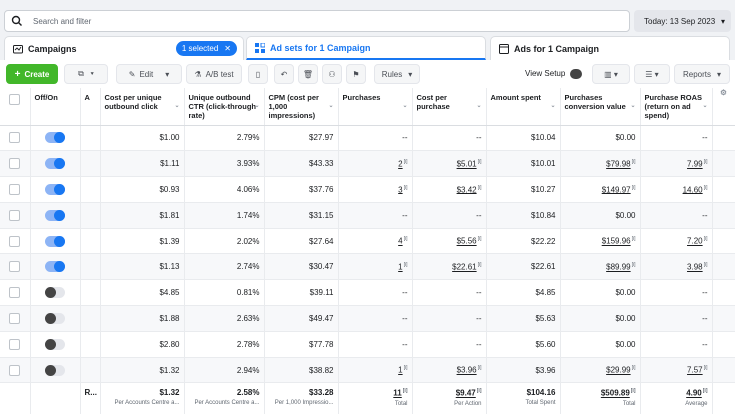 This screenshot has height=414, width=735. What do you see at coordinates (466, 190) in the screenshot?
I see `cell-value: $3.42` at bounding box center [466, 190].